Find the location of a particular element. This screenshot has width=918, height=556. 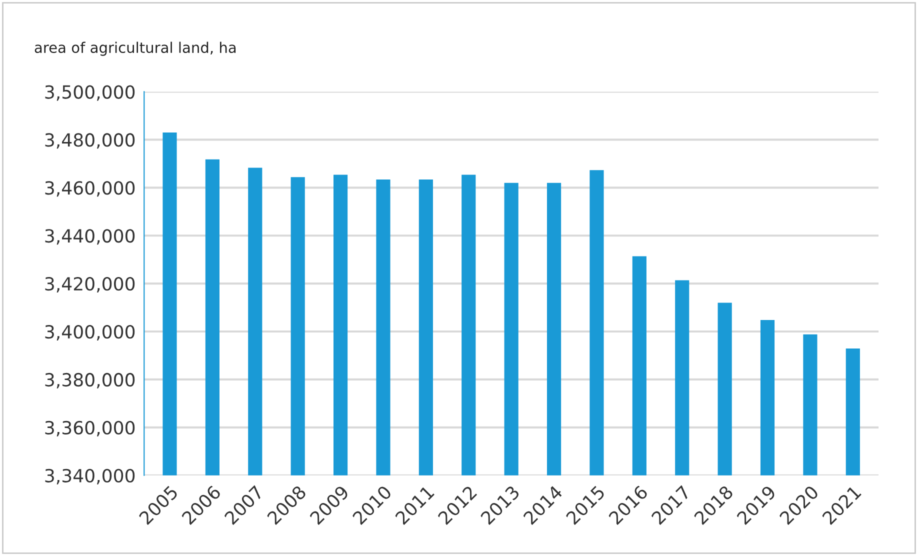

y-tick-label: 3,460,000 is located at coordinates (90, 189).